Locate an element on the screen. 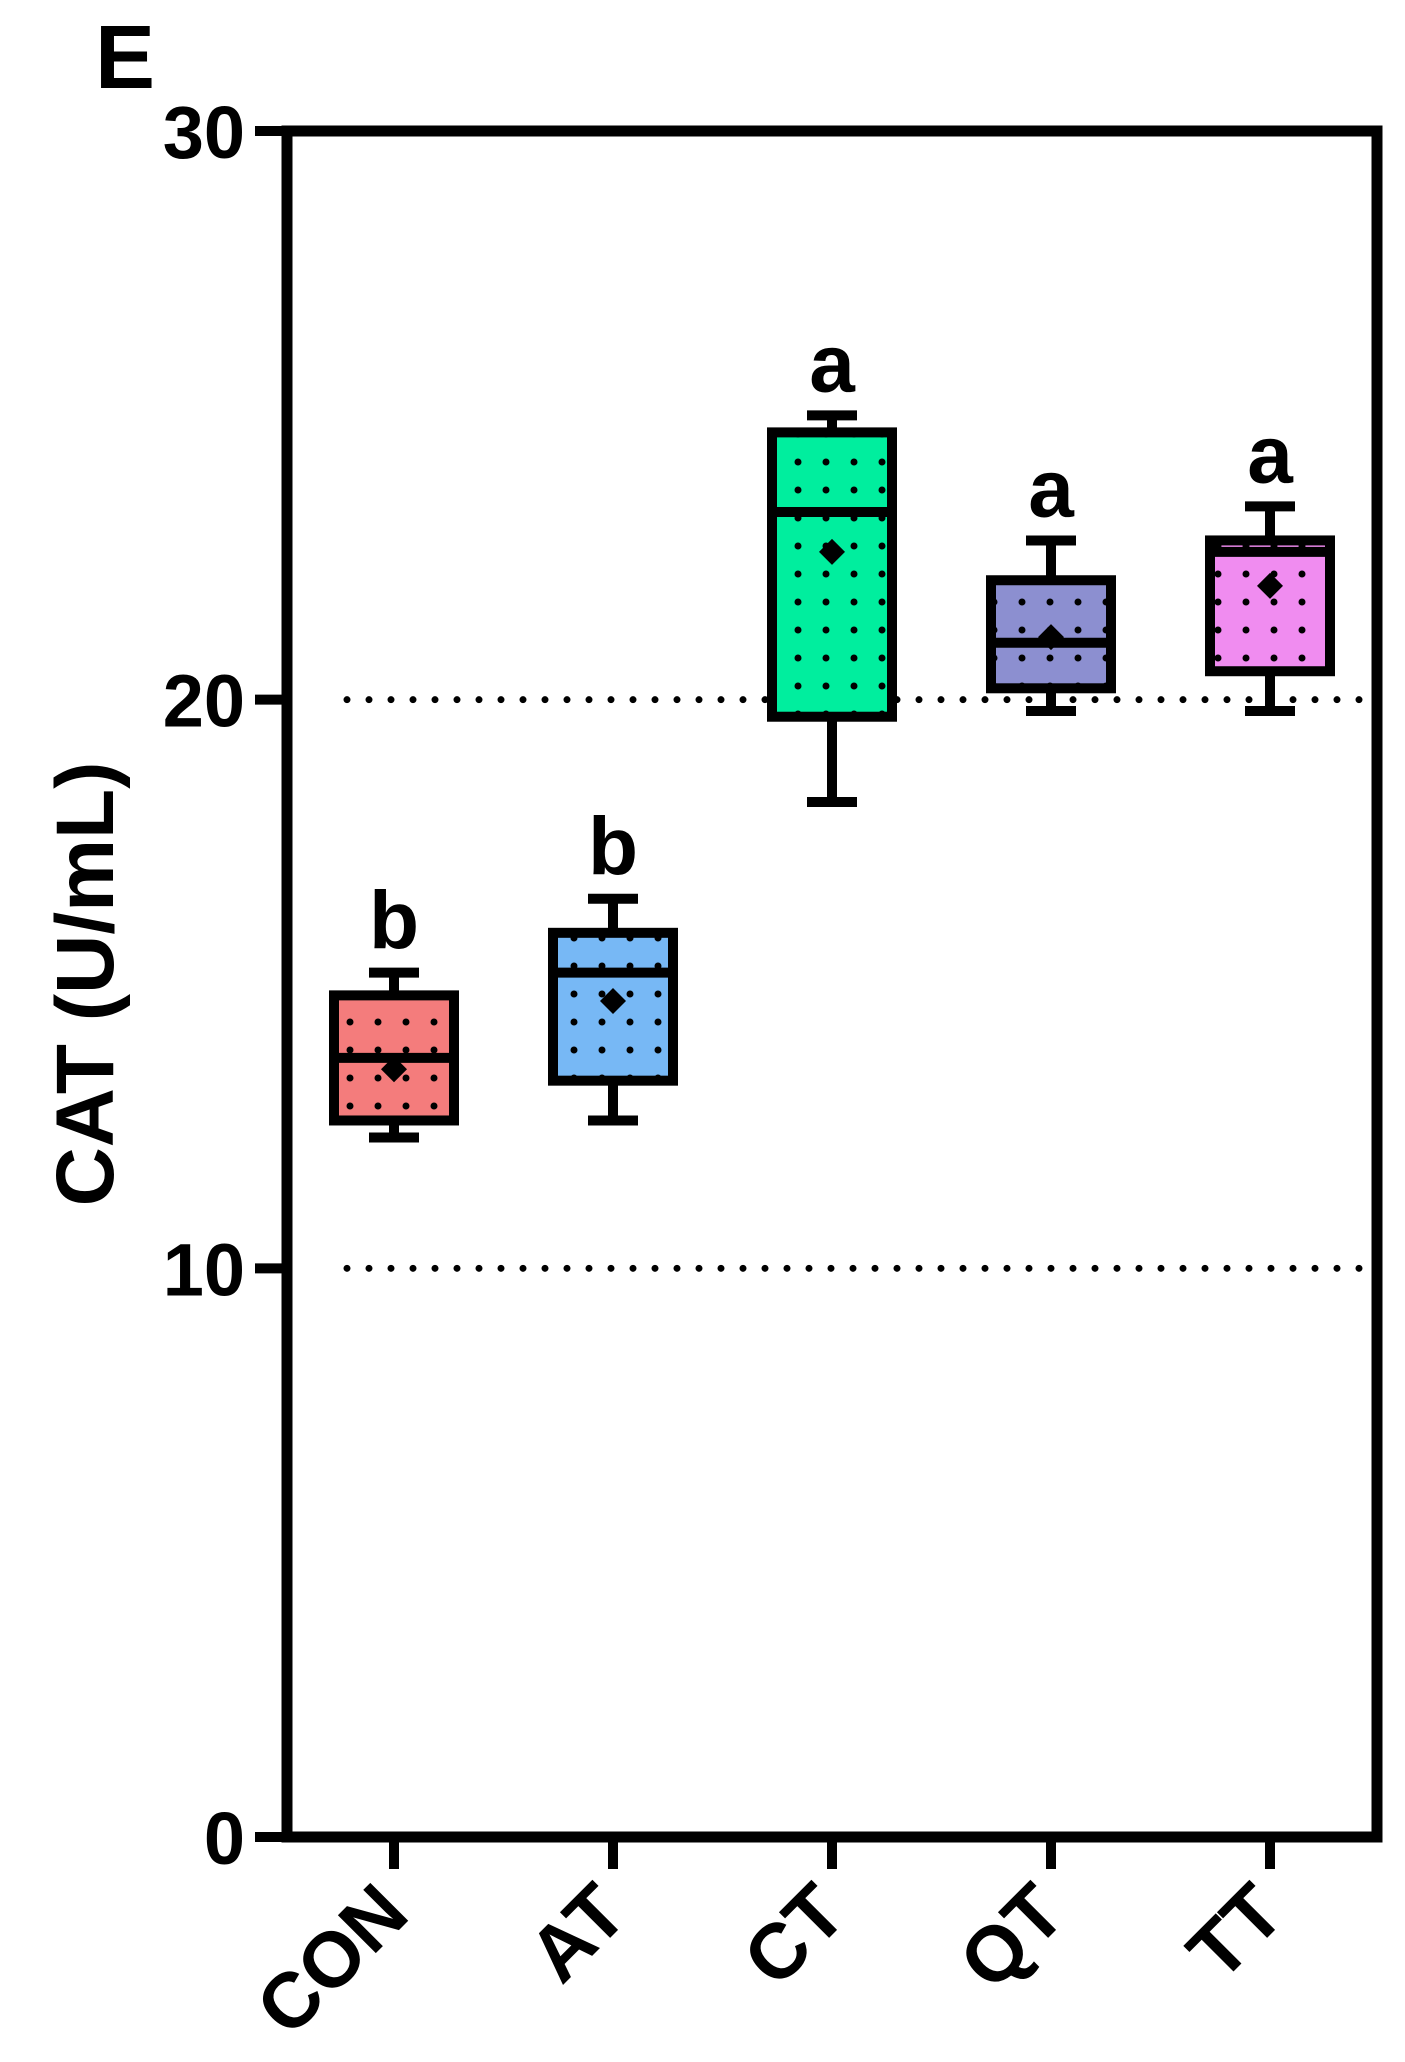 This screenshot has height=2062, width=1405. y-tick-label: 0 is located at coordinates (224, 1838).